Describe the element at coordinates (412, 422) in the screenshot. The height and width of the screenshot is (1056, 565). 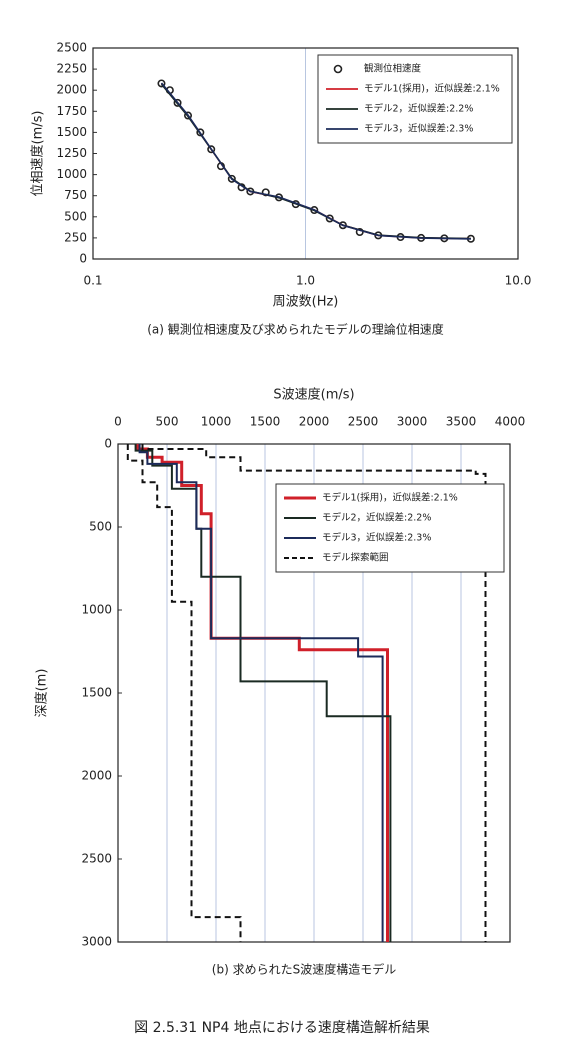
I see `x-tick-label: 3000` at that location.